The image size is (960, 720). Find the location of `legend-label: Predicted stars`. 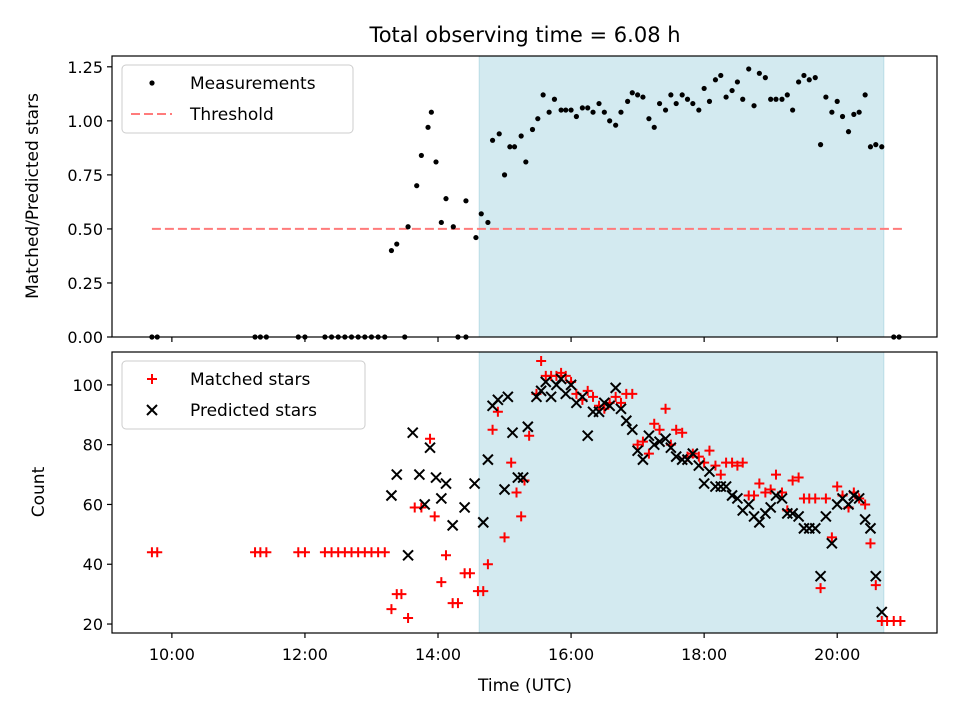

legend-label: Predicted stars is located at coordinates (253, 411).